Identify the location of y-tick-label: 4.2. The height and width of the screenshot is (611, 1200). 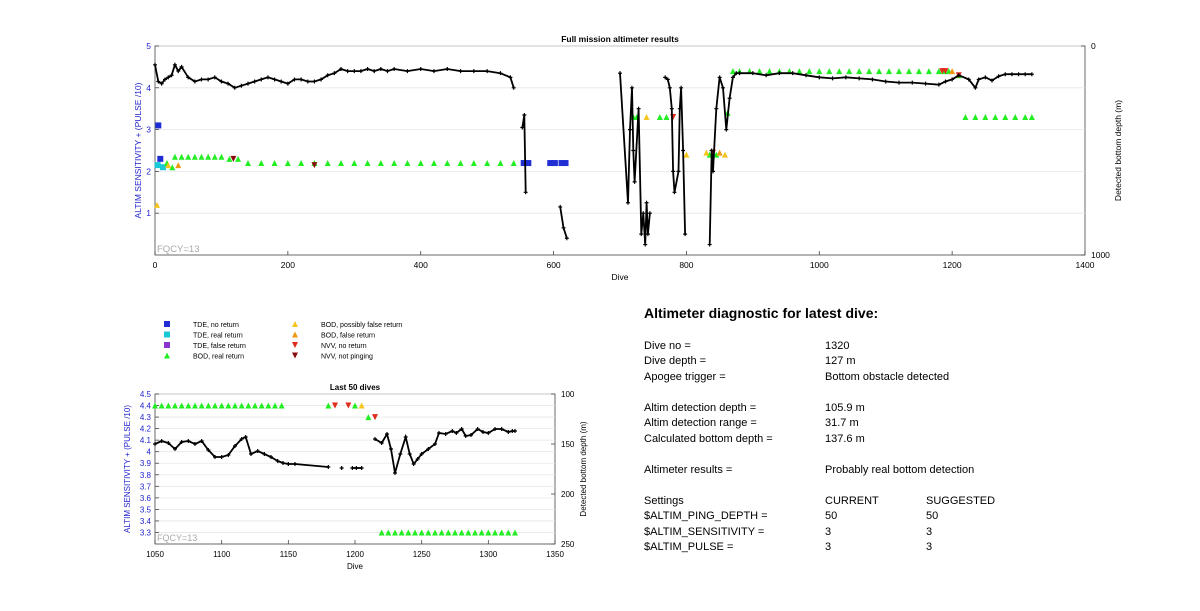
(146, 429).